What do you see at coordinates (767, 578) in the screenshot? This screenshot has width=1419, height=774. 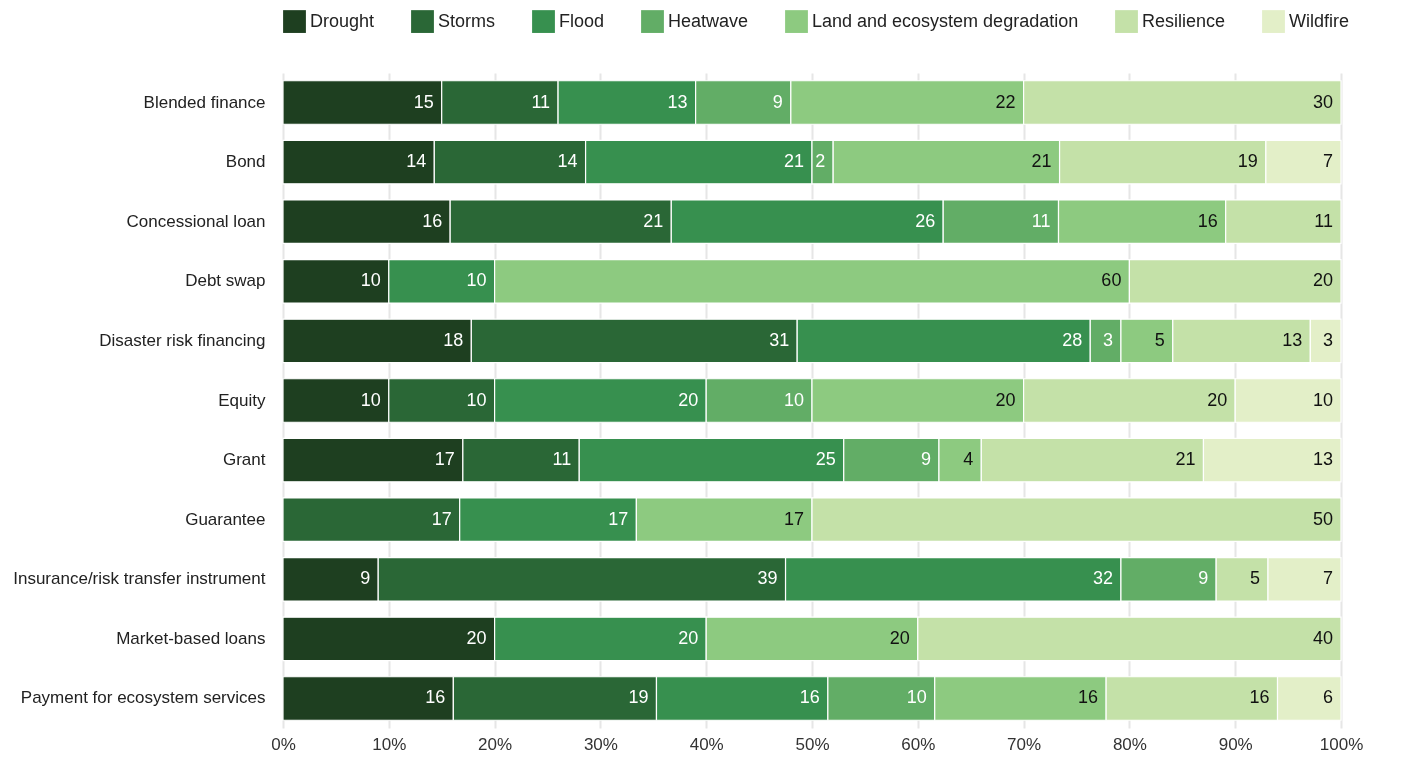 I see `data-label: 39` at bounding box center [767, 578].